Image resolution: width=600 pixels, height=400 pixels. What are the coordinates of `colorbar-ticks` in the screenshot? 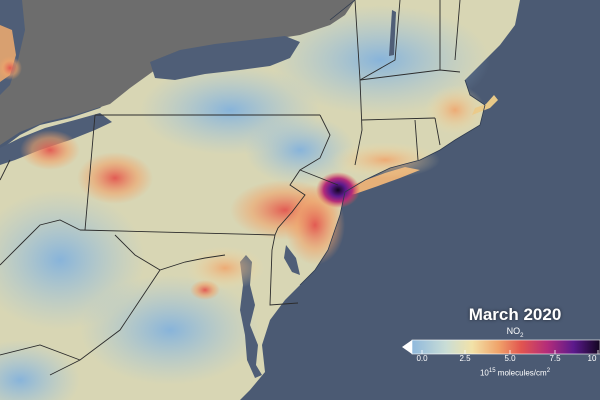 It's located at (510, 352).